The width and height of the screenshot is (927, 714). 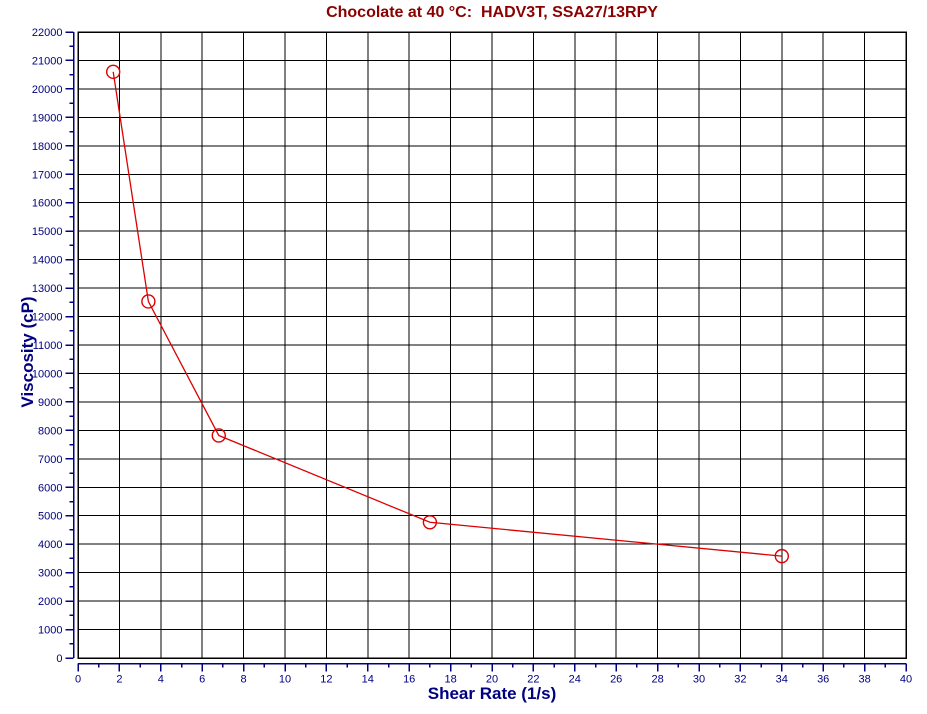 I want to click on x-tick-label: 32, so click(x=740, y=680).